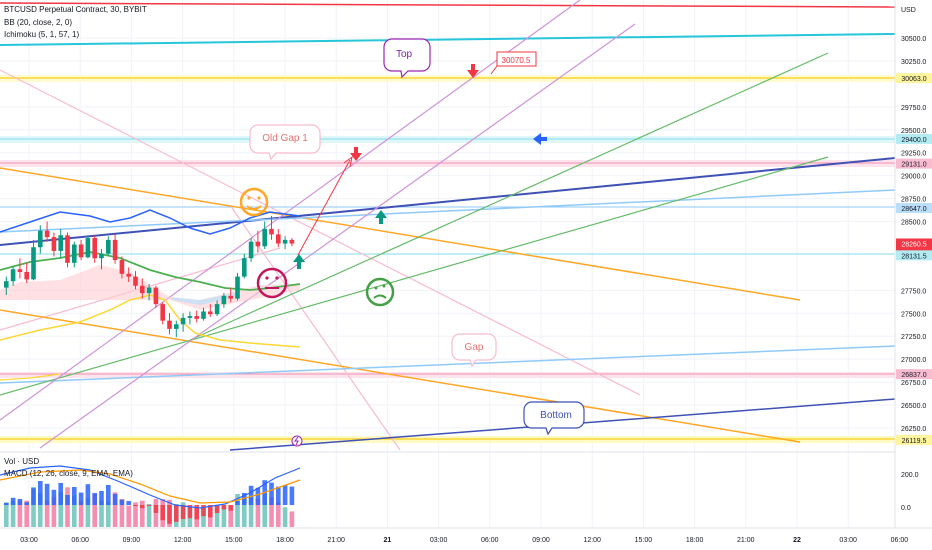 This screenshot has width=932, height=550. Describe the element at coordinates (38, 22) in the screenshot. I see `legend-bb: BB (20, close, 2, 0)` at that location.